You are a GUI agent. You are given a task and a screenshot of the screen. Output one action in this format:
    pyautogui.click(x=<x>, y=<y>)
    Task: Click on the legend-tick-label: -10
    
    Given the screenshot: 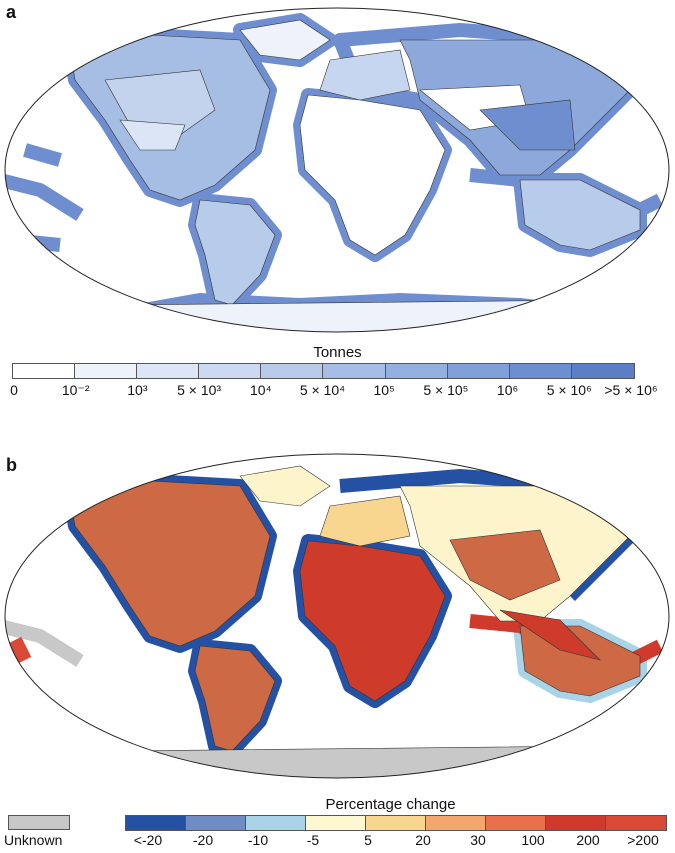 What is the action you would take?
    pyautogui.click(x=258, y=840)
    